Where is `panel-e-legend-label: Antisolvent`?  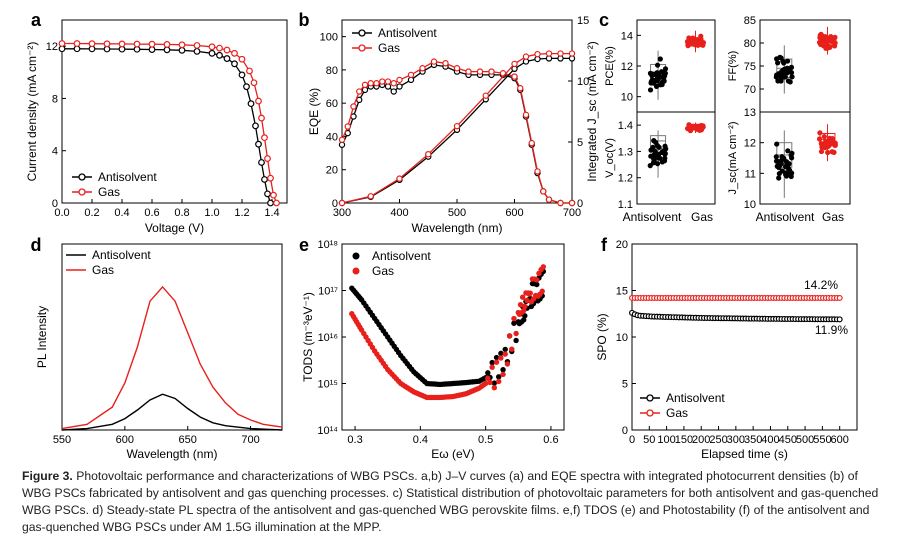 panel-e-legend-label: Antisolvent is located at coordinates (401, 256).